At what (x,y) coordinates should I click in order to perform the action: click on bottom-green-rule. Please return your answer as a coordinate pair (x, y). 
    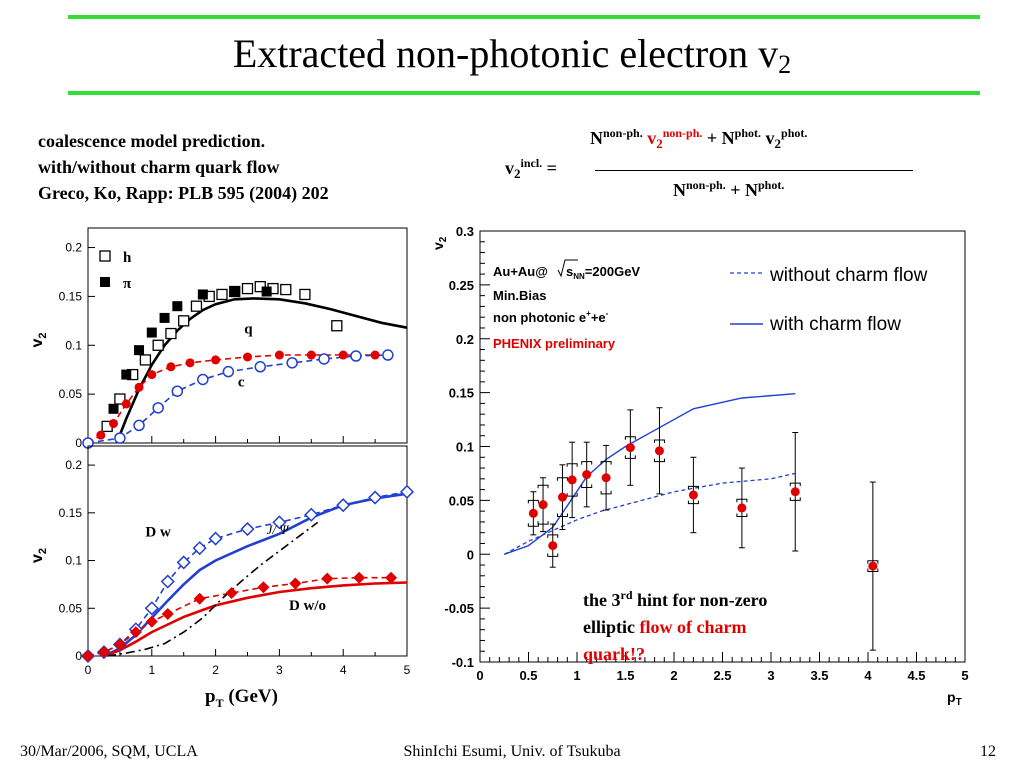
    Looking at the image, I should click on (524, 93).